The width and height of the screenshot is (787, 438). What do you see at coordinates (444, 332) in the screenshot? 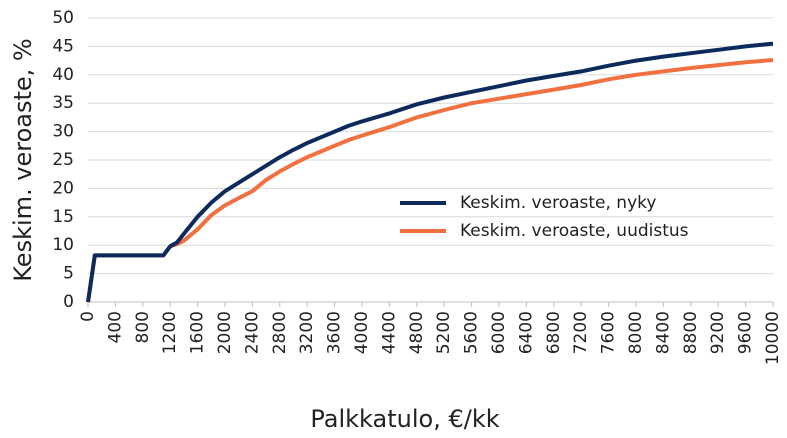
I see `x-tick-label: 5200` at bounding box center [444, 332].